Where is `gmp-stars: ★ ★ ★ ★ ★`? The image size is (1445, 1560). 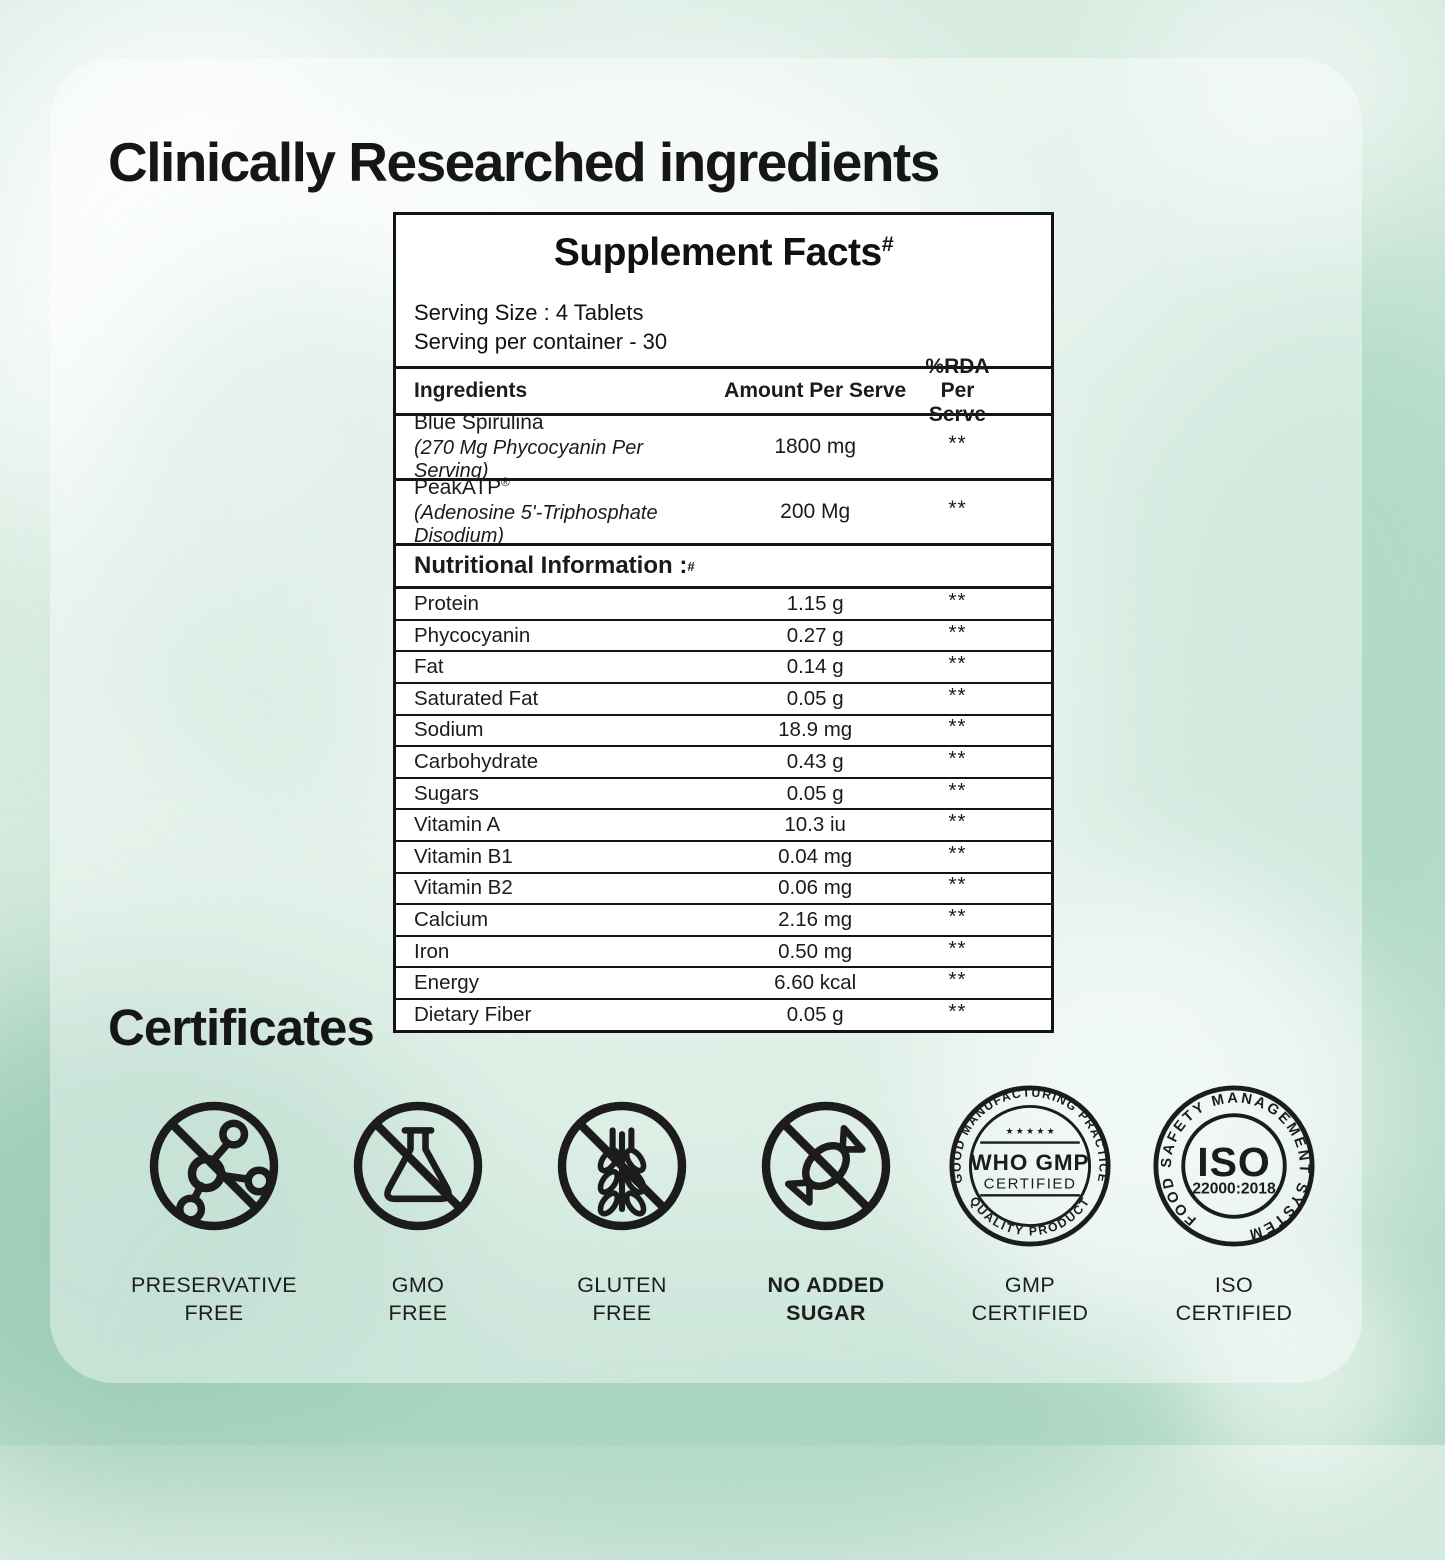 gmp-stars: ★ ★ ★ ★ ★ is located at coordinates (1029, 1131).